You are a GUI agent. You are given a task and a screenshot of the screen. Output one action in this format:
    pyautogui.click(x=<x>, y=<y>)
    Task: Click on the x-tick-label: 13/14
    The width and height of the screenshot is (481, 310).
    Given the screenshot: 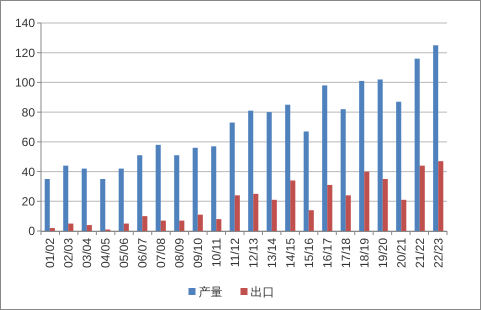 What is the action you would take?
    pyautogui.click(x=271, y=253)
    